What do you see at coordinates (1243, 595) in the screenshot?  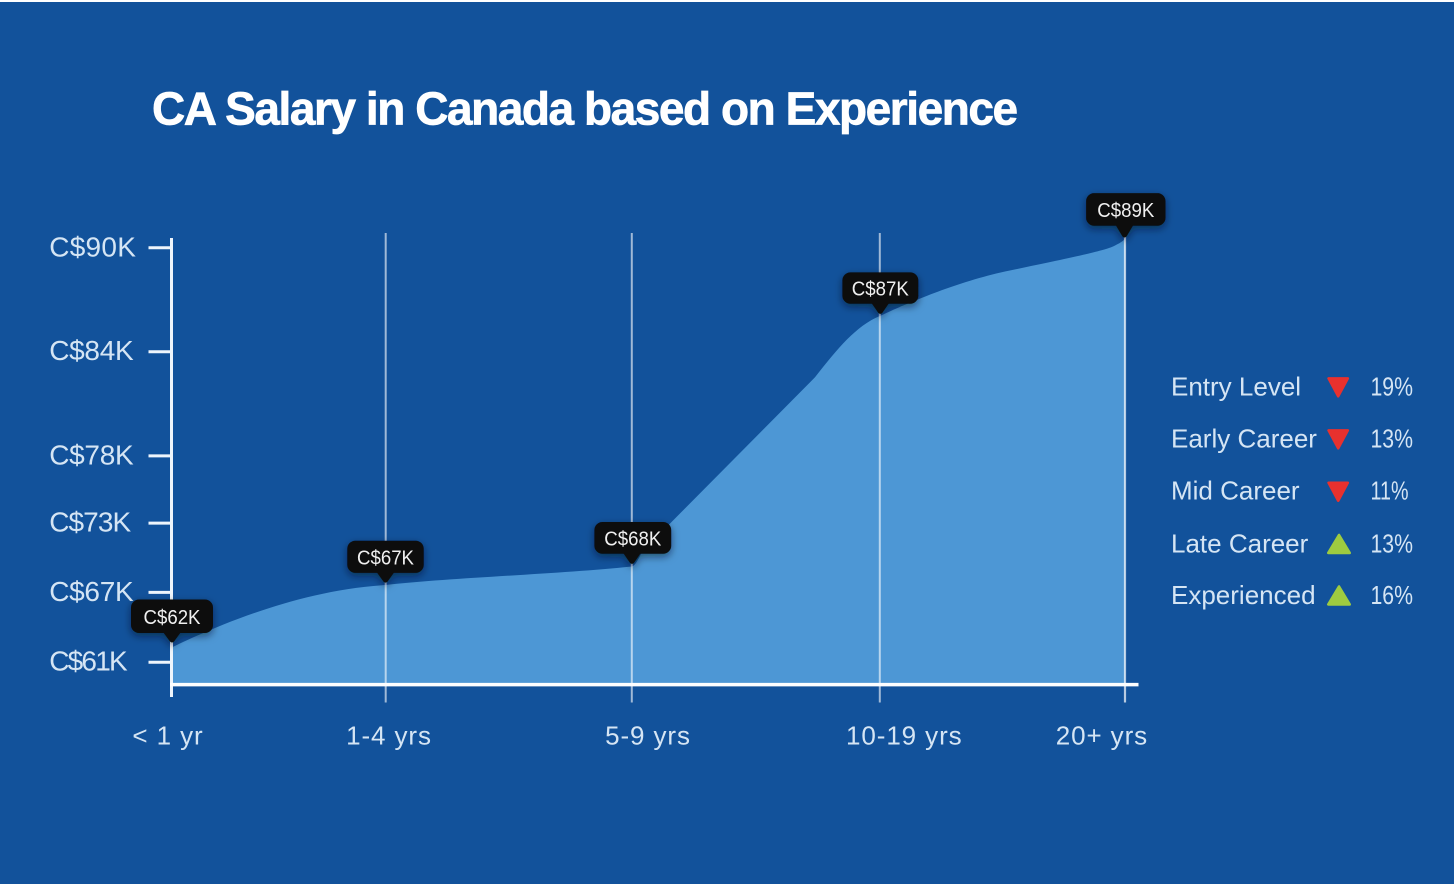 I see `svg-text: Experienced` at bounding box center [1243, 595].